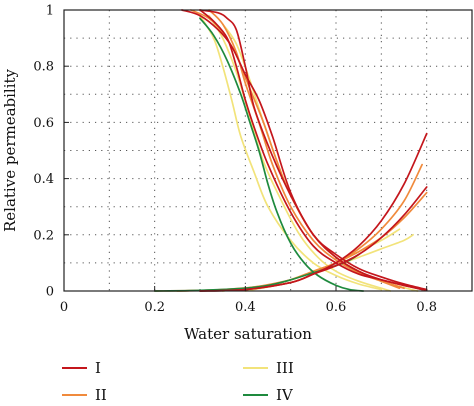 This screenshot has width=474, height=406. What do you see at coordinates (256, 272) in the screenshot?
I see `series-line-iv` at bounding box center [256, 272].